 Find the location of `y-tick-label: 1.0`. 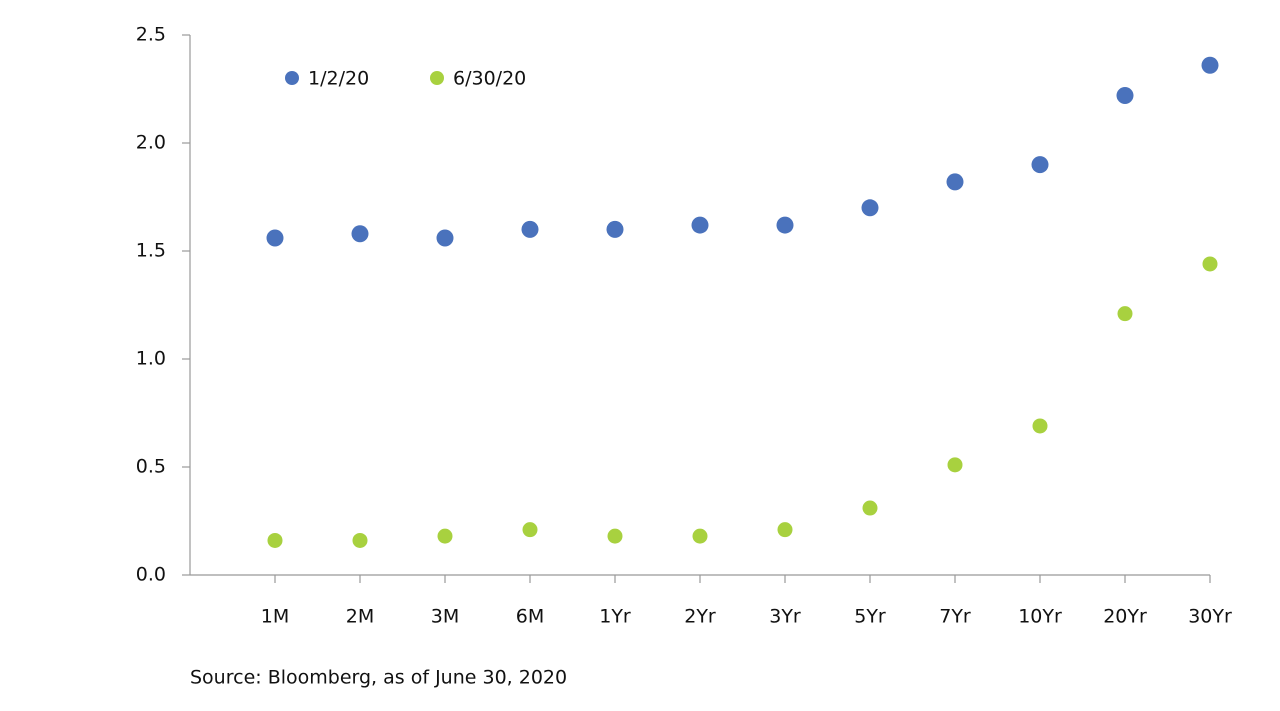

y-tick-label: 1.0 is located at coordinates (151, 359).